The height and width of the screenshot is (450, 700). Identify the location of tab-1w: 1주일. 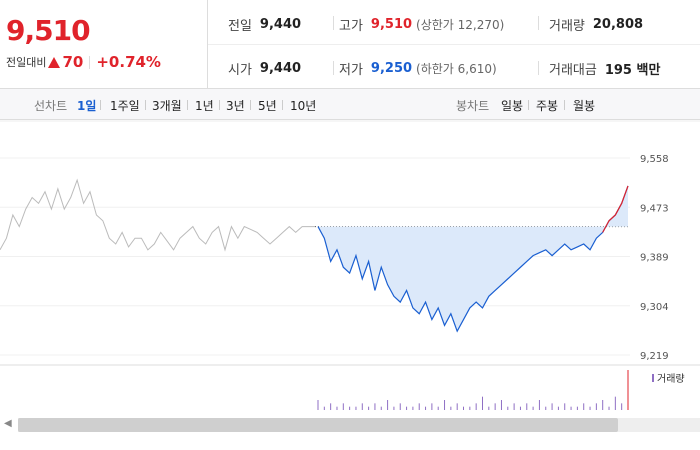
(125, 106).